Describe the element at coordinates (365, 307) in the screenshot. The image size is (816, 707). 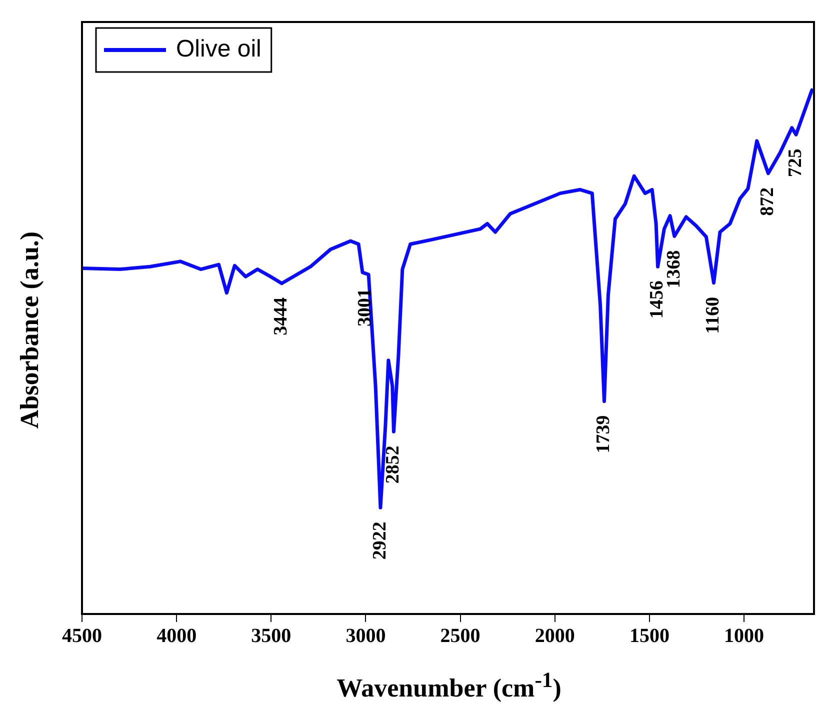
I see `annotation: 3001` at that location.